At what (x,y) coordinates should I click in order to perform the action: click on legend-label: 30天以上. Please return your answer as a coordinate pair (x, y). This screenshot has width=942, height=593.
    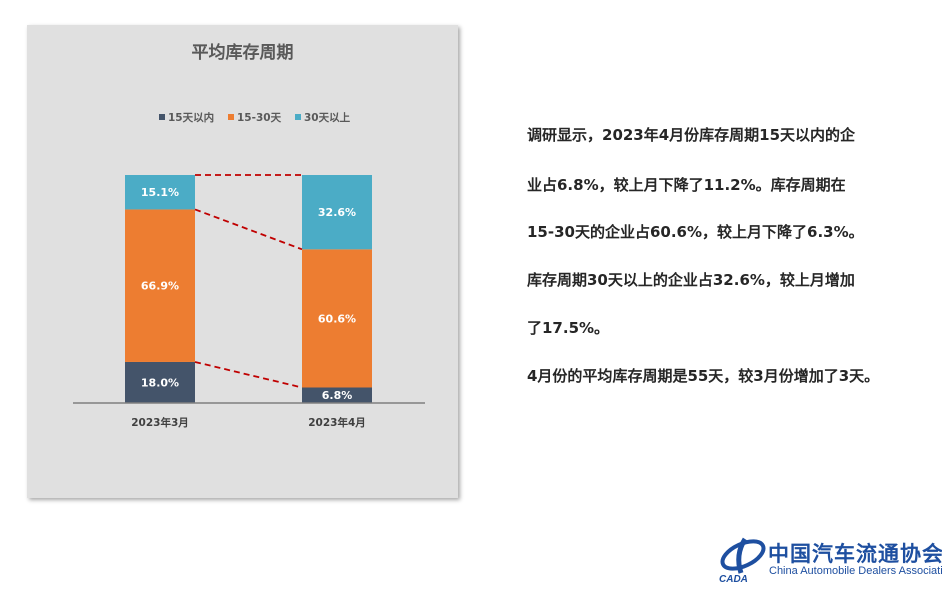
    Looking at the image, I should click on (327, 117).